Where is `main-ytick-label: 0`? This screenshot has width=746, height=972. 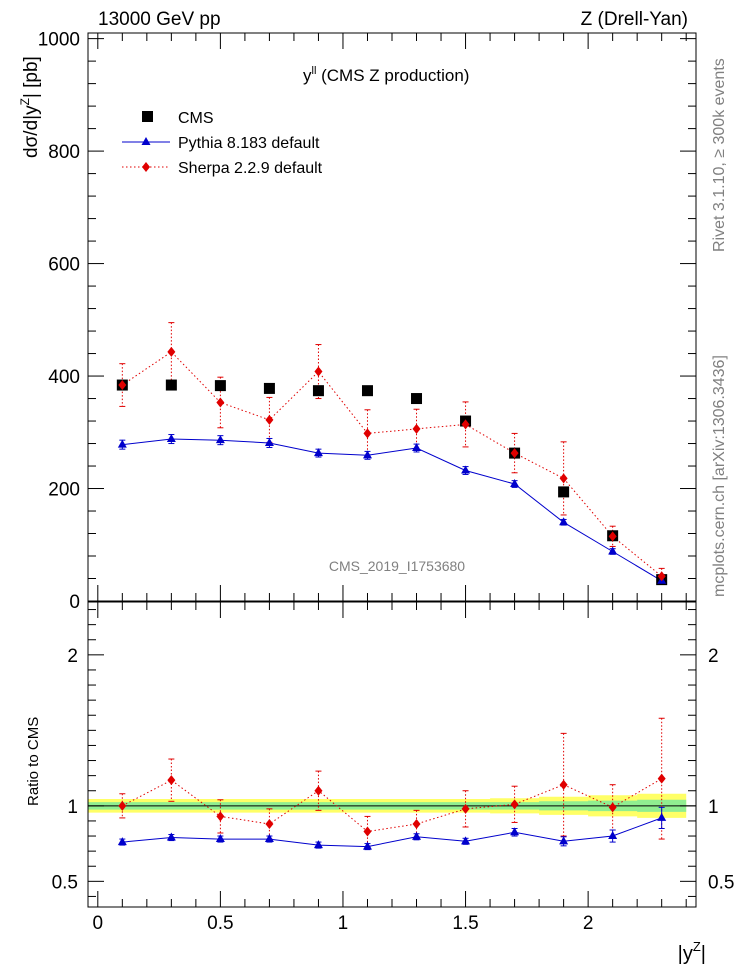 main-ytick-label: 0 is located at coordinates (74, 602).